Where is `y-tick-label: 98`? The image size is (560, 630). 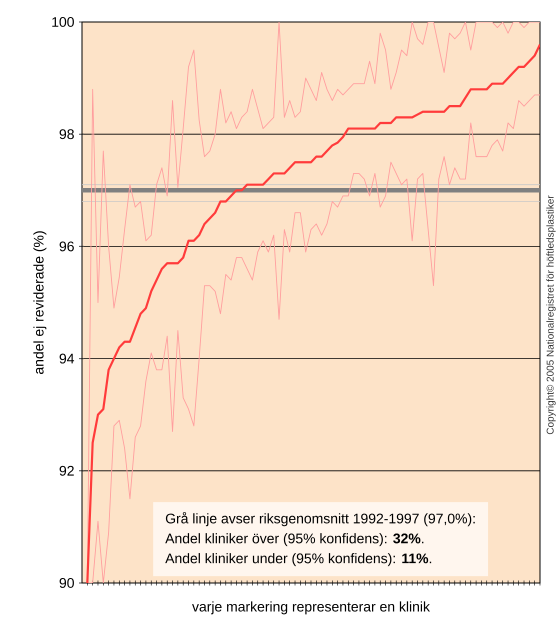 y-tick-label: 98 is located at coordinates (67, 134).